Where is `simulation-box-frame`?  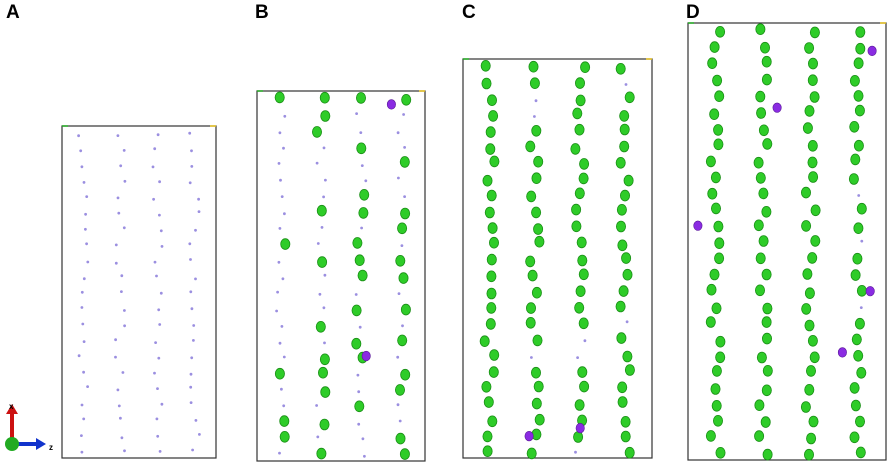
simulation-box-frame is located at coordinates (139, 292).